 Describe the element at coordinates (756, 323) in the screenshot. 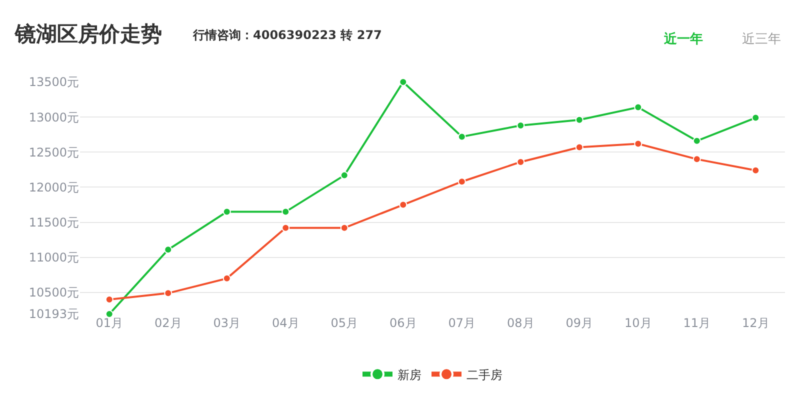

I see `x-tick-label: 12月` at that location.